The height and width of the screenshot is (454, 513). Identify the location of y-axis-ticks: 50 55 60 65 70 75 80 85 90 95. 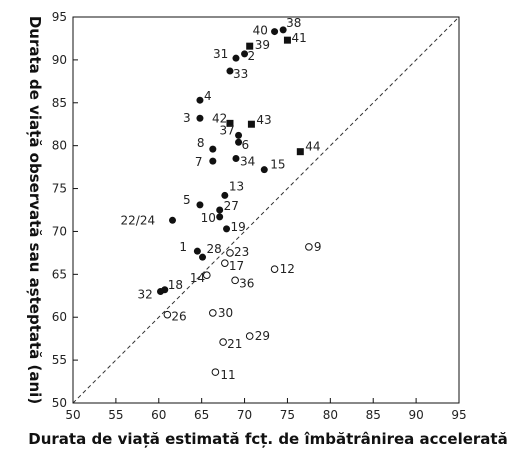
(65, 210).